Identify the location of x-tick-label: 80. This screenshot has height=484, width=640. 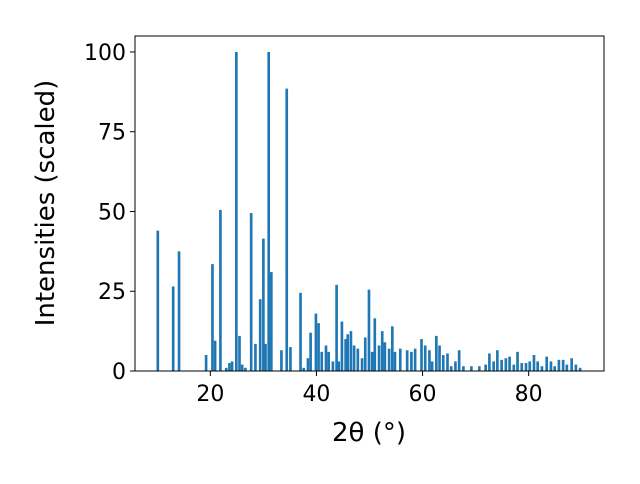
(529, 394).